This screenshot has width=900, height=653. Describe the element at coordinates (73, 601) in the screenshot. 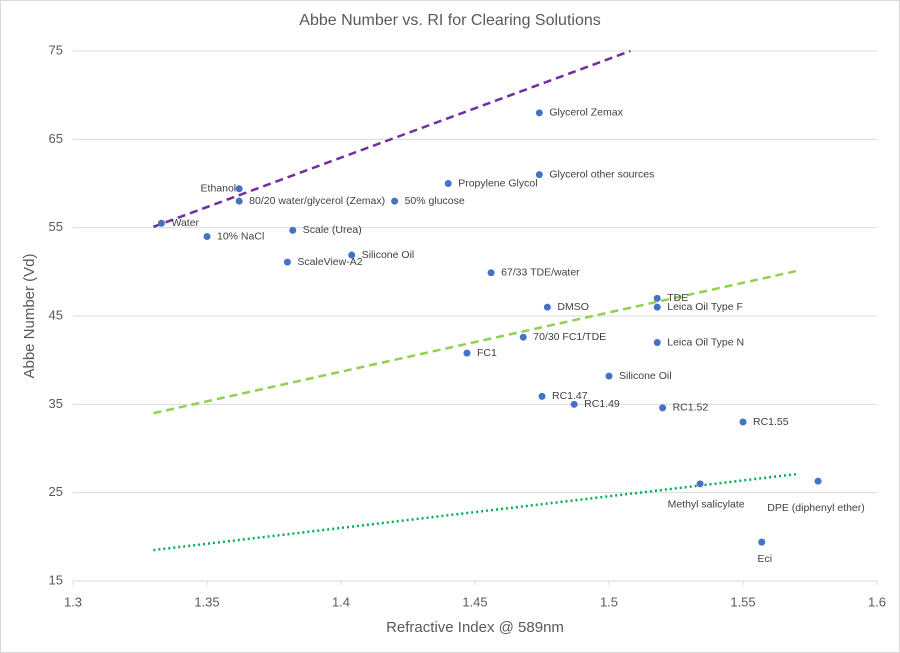

I see `x-tick-label: 1.3` at that location.